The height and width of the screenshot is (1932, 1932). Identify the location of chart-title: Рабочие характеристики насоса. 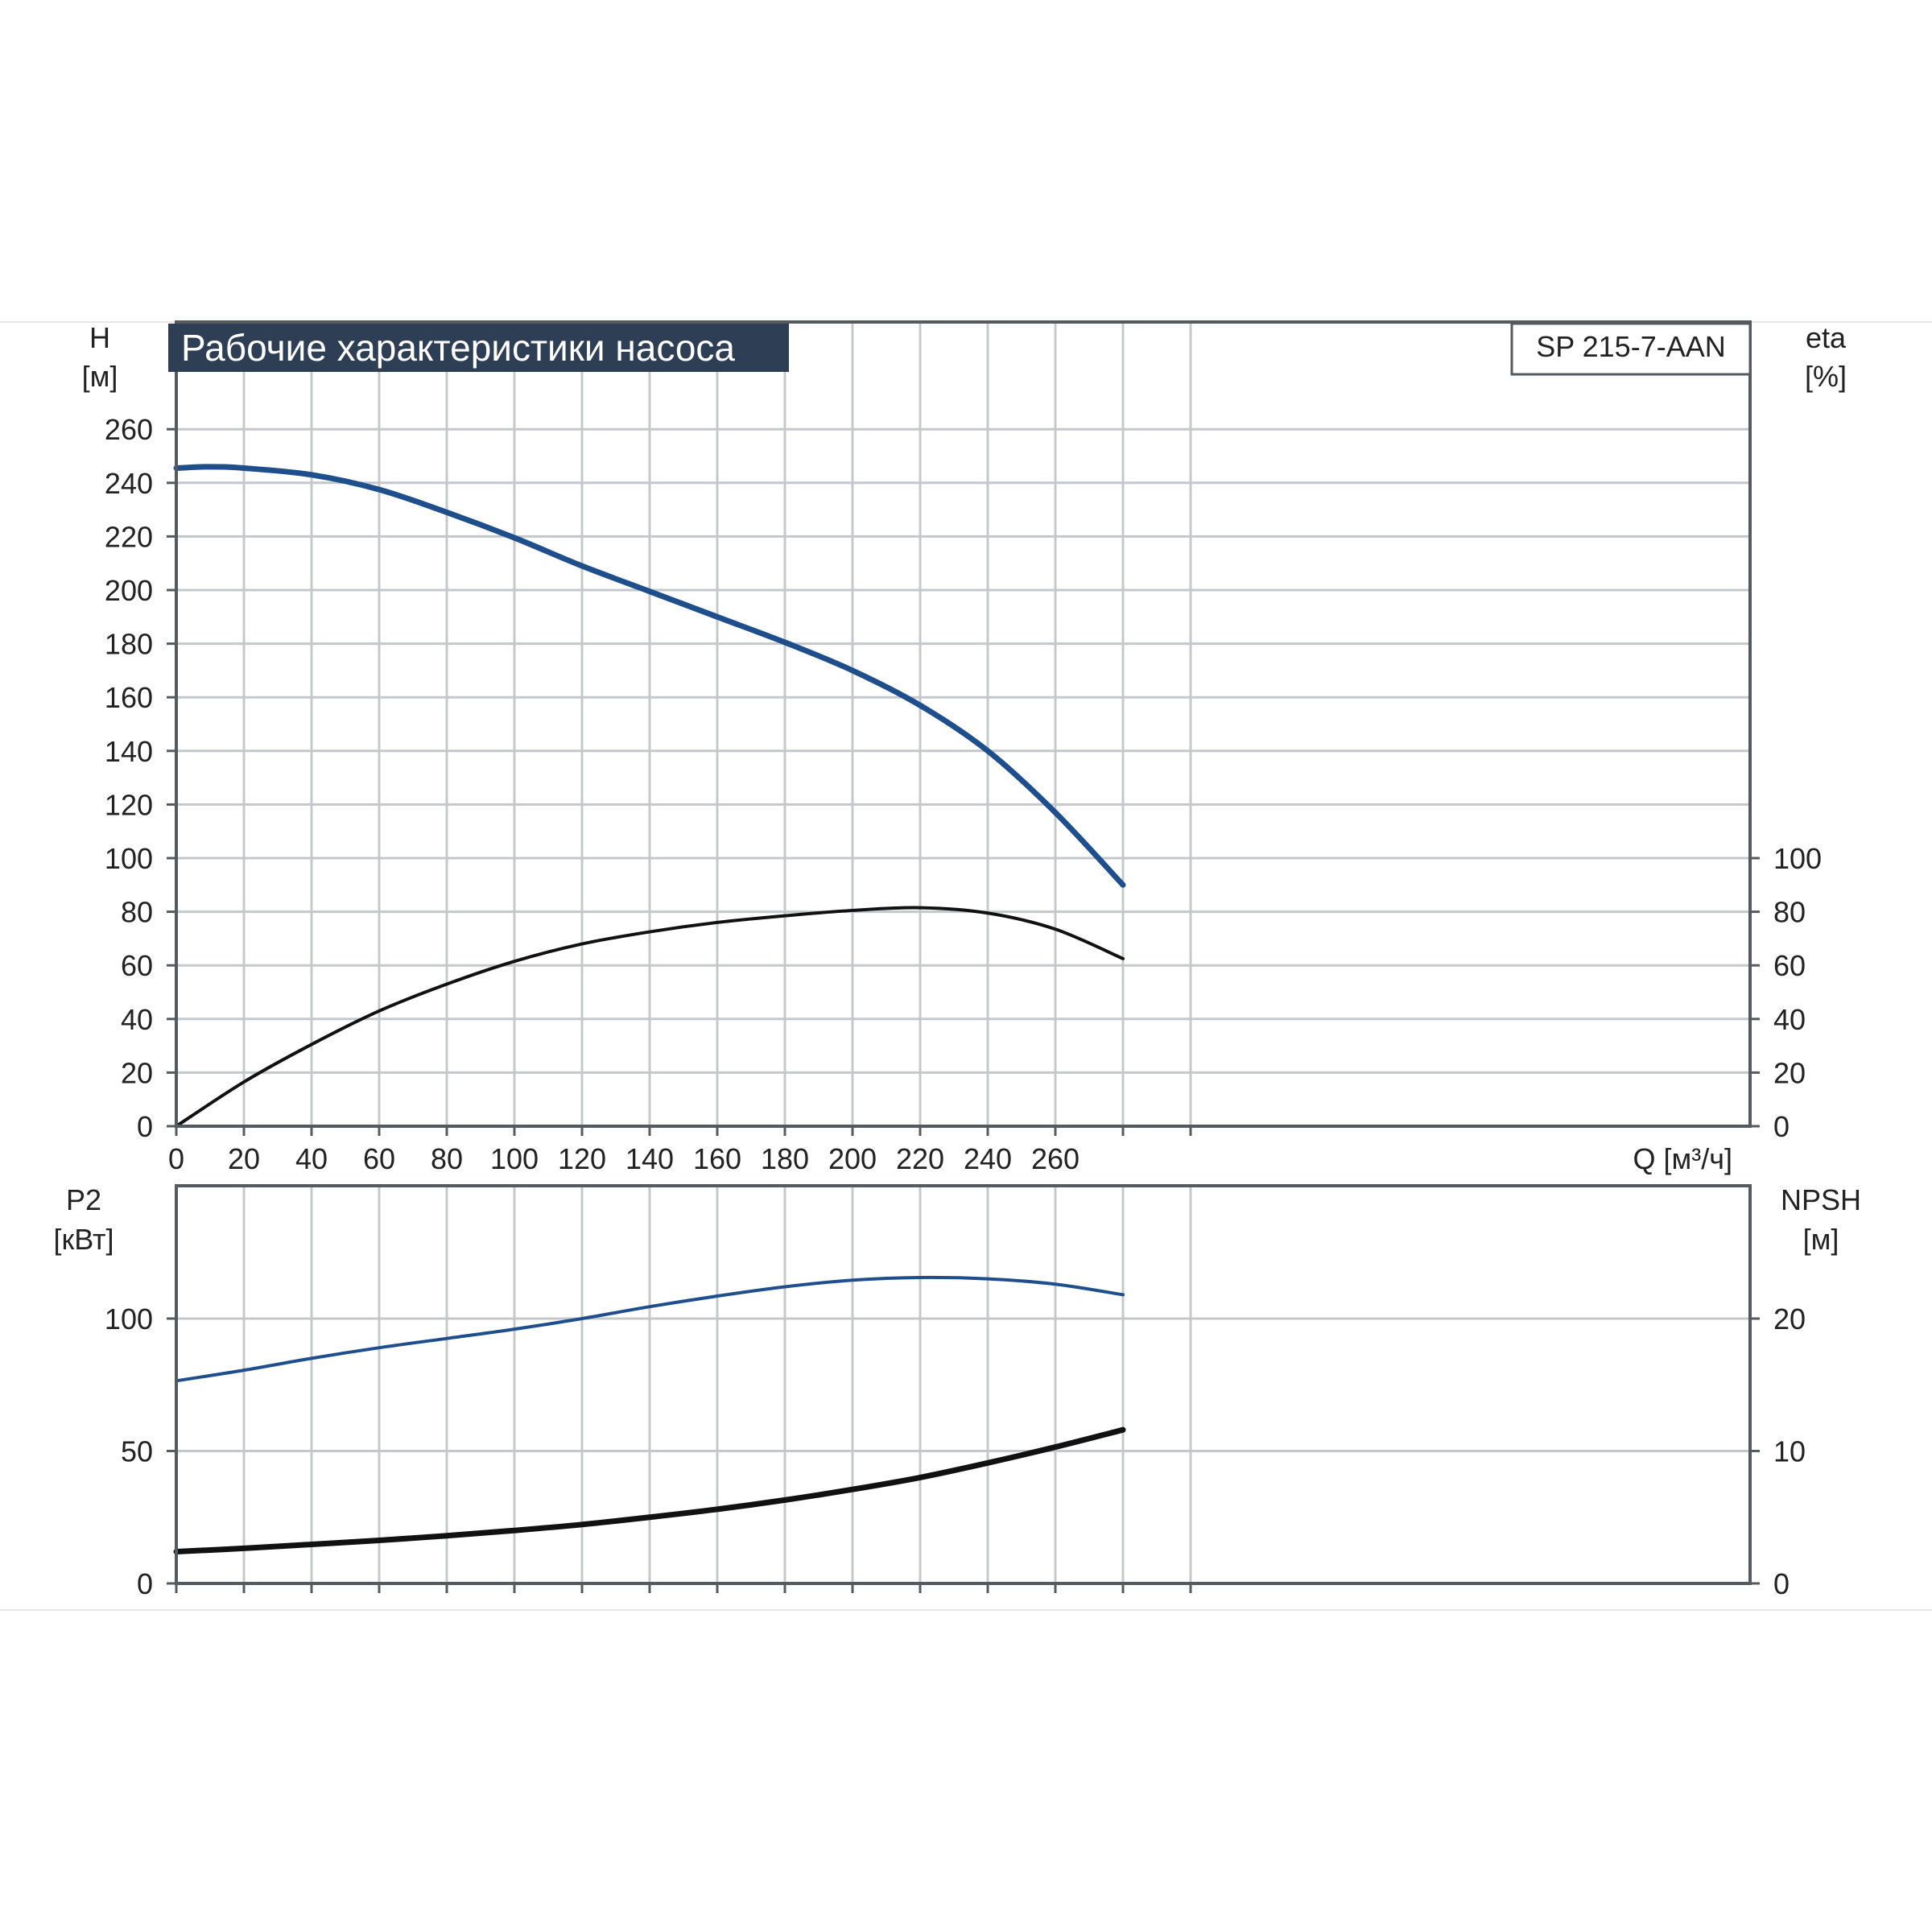
(458, 348).